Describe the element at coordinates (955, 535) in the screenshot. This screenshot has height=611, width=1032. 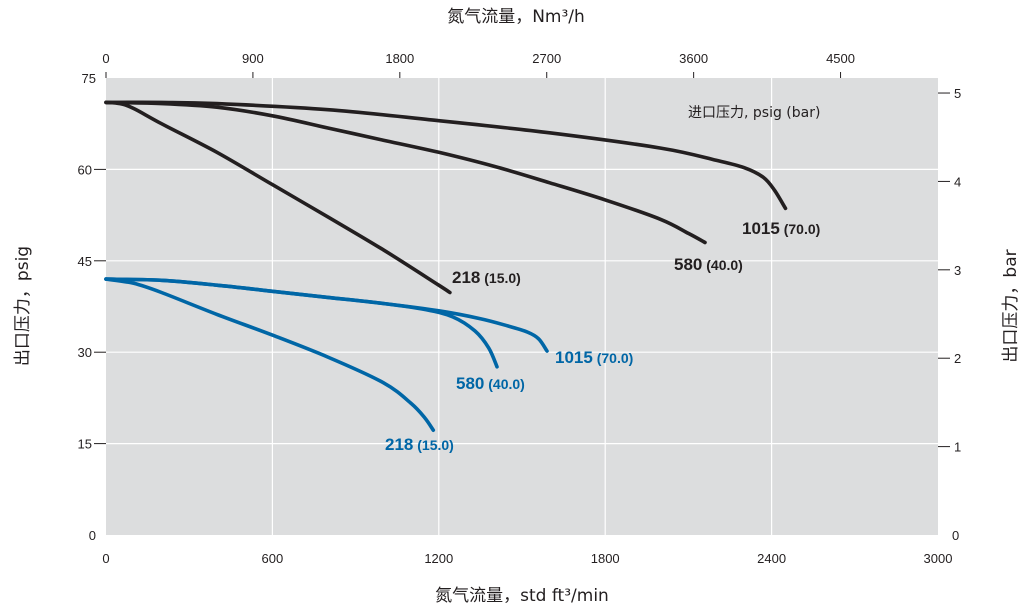
I see `right-tick-label: 0` at that location.